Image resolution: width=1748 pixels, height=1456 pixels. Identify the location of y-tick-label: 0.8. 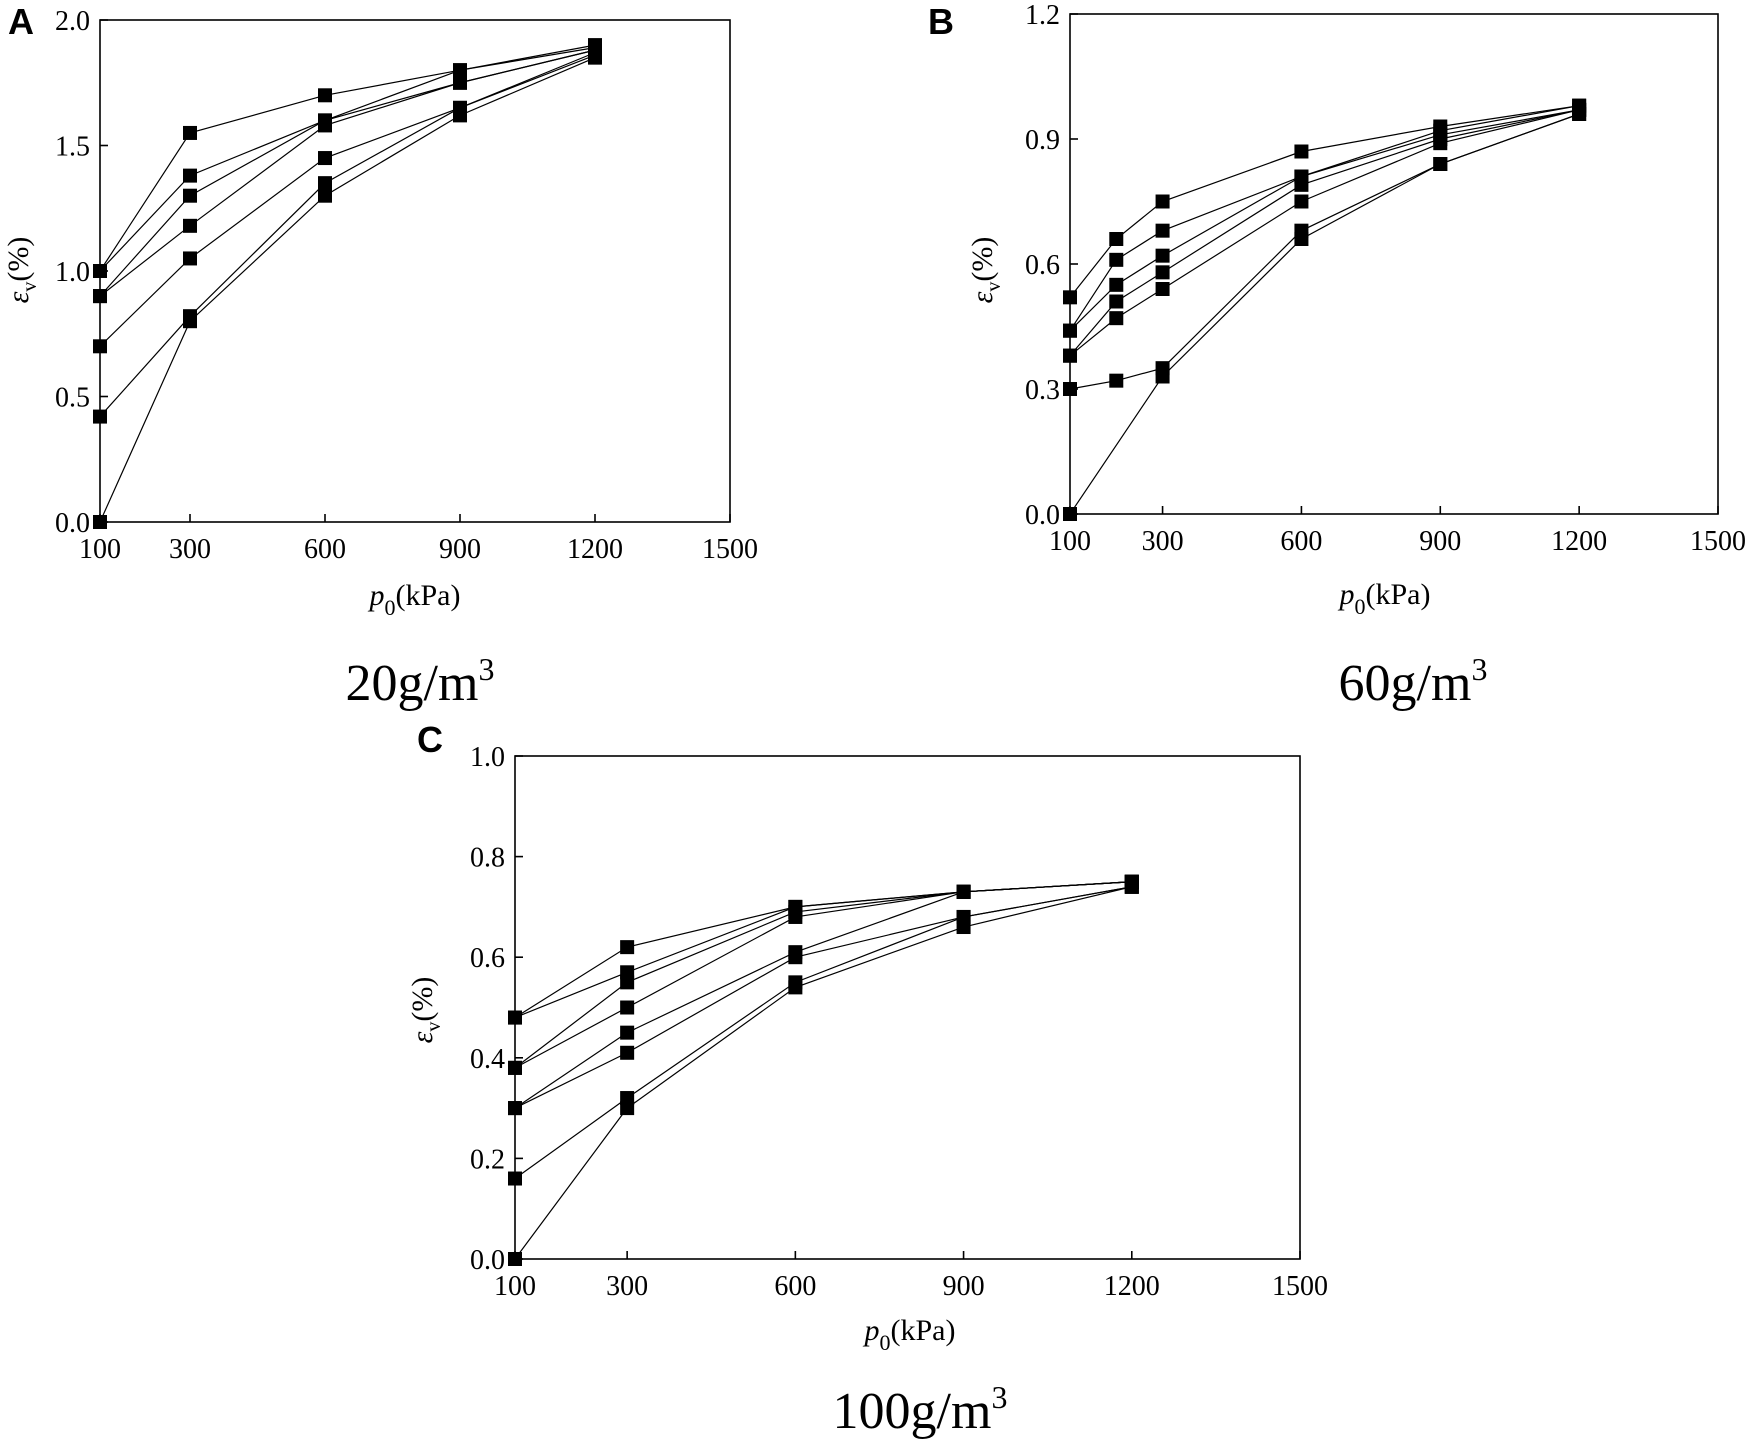
(487, 858).